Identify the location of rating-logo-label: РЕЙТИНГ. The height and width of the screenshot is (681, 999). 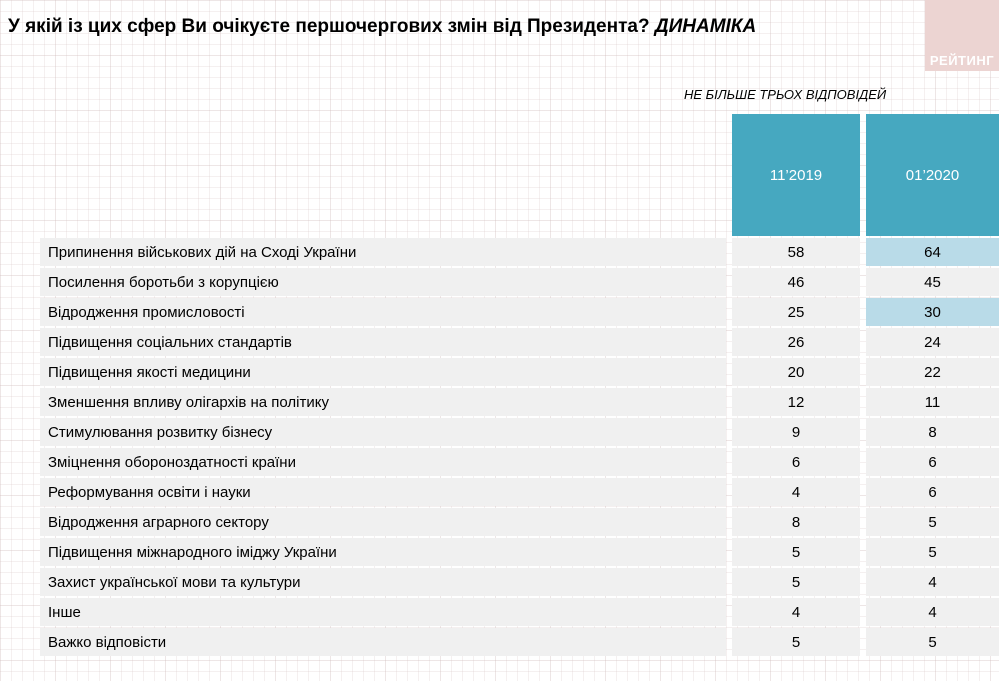
(962, 60).